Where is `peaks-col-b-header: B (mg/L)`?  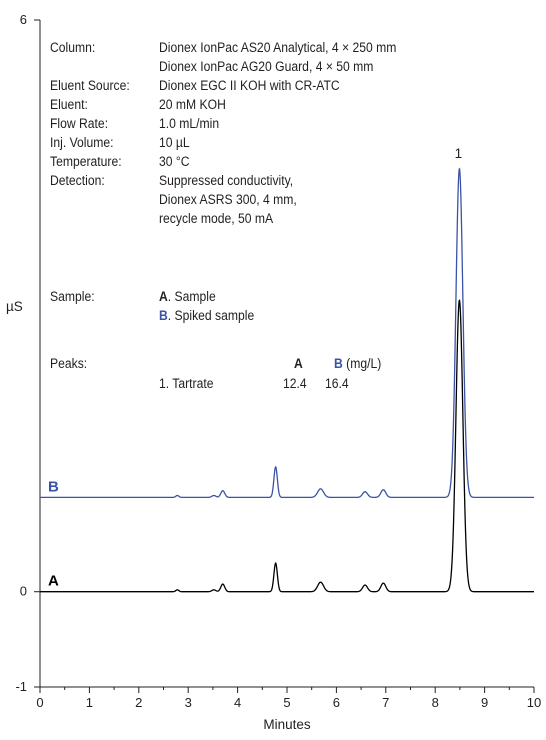 peaks-col-b-header: B (mg/L) is located at coordinates (357, 363).